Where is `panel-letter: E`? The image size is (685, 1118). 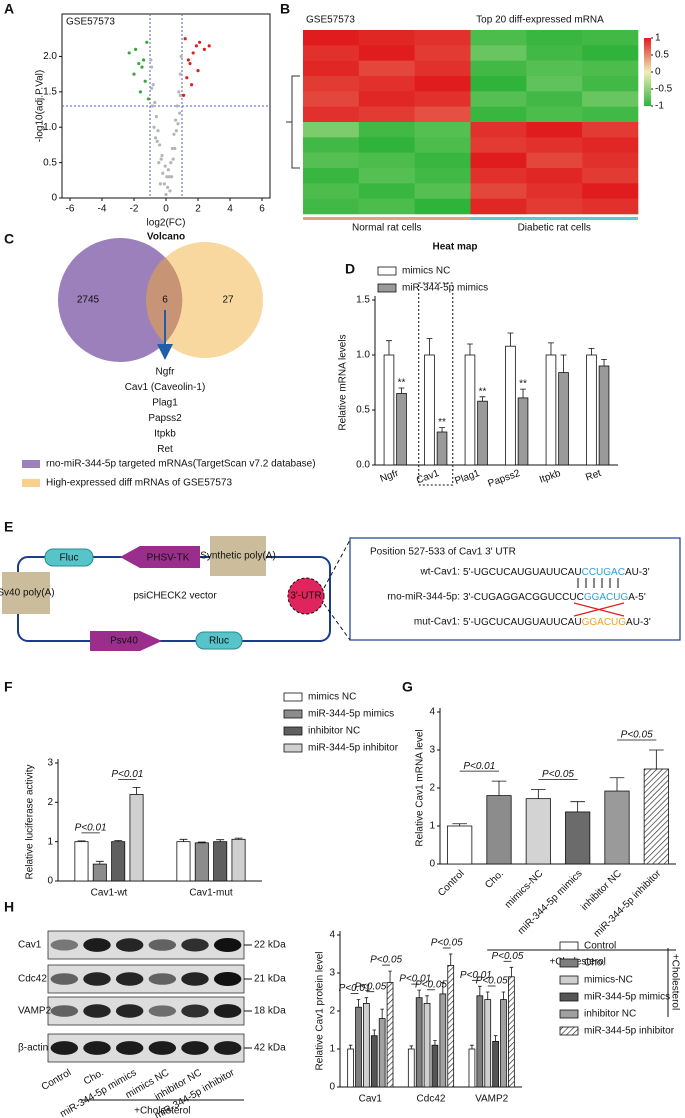 panel-letter: E is located at coordinates (8, 527).